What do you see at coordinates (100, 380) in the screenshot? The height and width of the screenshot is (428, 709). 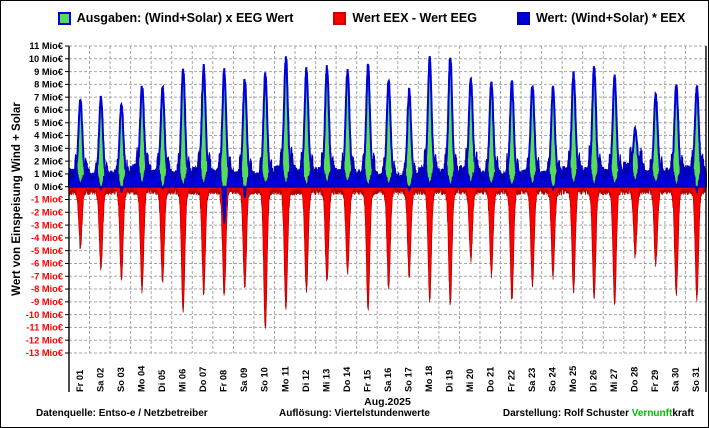 I see `svg-text: Sa 02` at bounding box center [100, 380].